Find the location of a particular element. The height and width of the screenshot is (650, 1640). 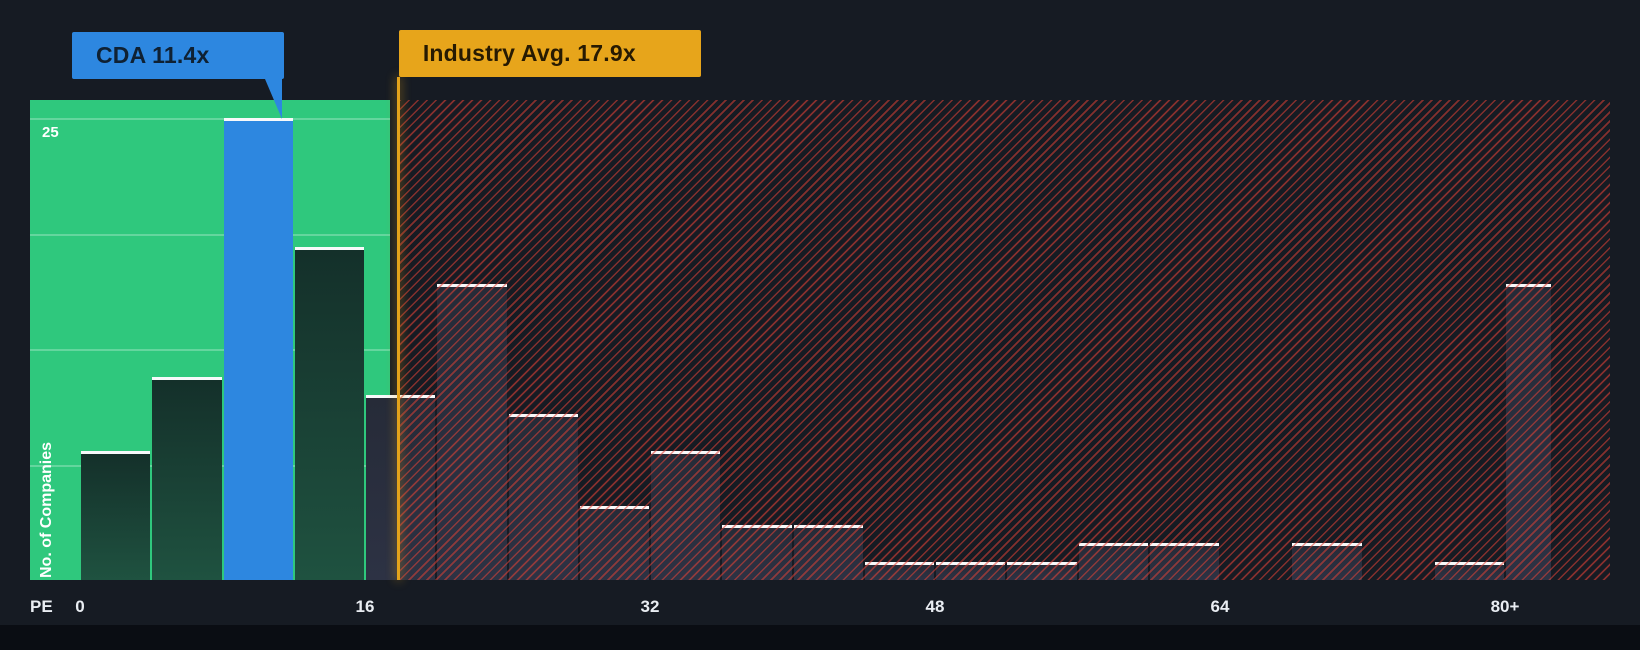

x-tick-label: 16 is located at coordinates (365, 606).